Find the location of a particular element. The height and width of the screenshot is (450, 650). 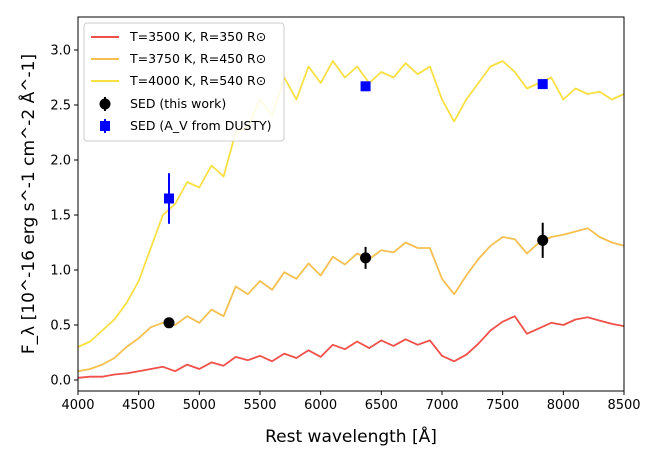

legend-label-3500k: T=3500 K, R=350 R⊙ is located at coordinates (197, 36).